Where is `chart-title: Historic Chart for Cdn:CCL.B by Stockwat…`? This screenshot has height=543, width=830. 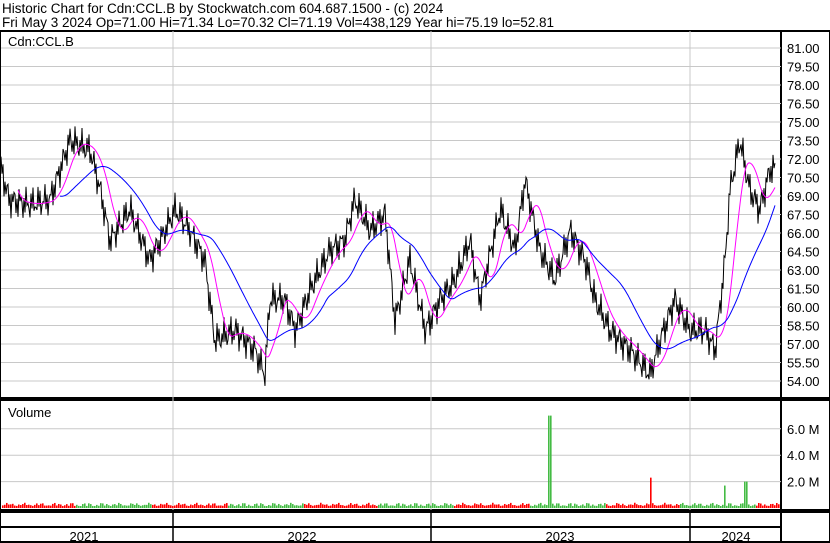
chart-title: Historic Chart for Cdn:CCL.B by Stockwat… is located at coordinates (223, 8).